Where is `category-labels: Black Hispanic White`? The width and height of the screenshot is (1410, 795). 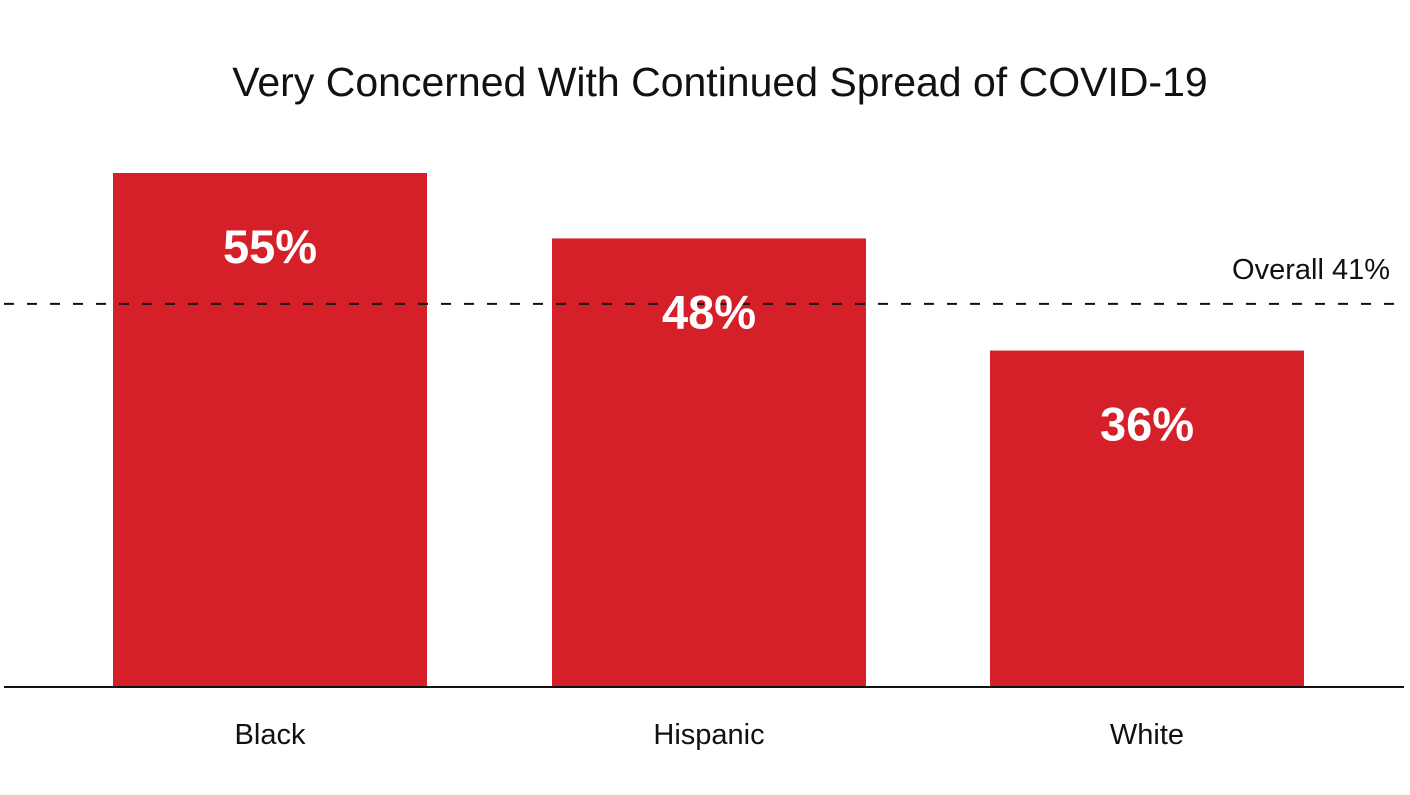
category-labels: Black Hispanic White is located at coordinates (710, 735).